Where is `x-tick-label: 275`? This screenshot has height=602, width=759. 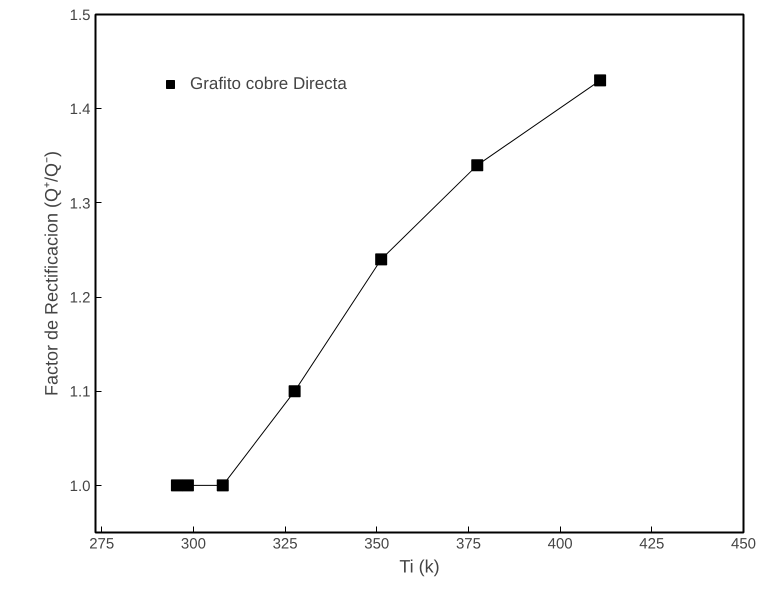 x-tick-label: 275 is located at coordinates (101, 544).